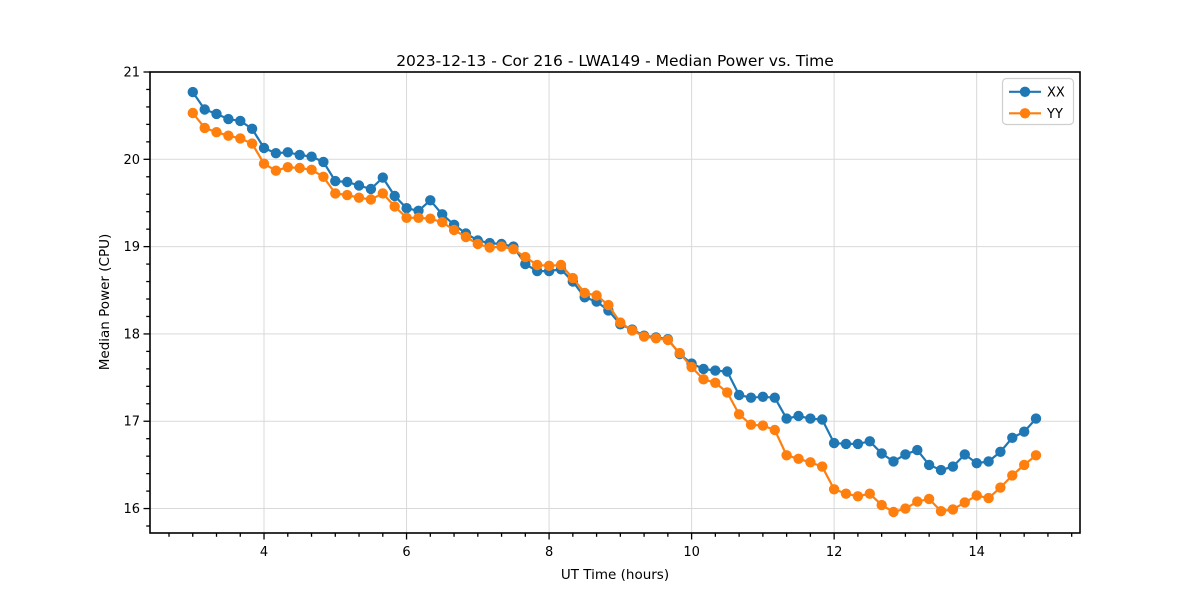 The height and width of the screenshot is (600, 1200). What do you see at coordinates (1056, 93) in the screenshot?
I see `legend-label-xx: XX` at bounding box center [1056, 93].